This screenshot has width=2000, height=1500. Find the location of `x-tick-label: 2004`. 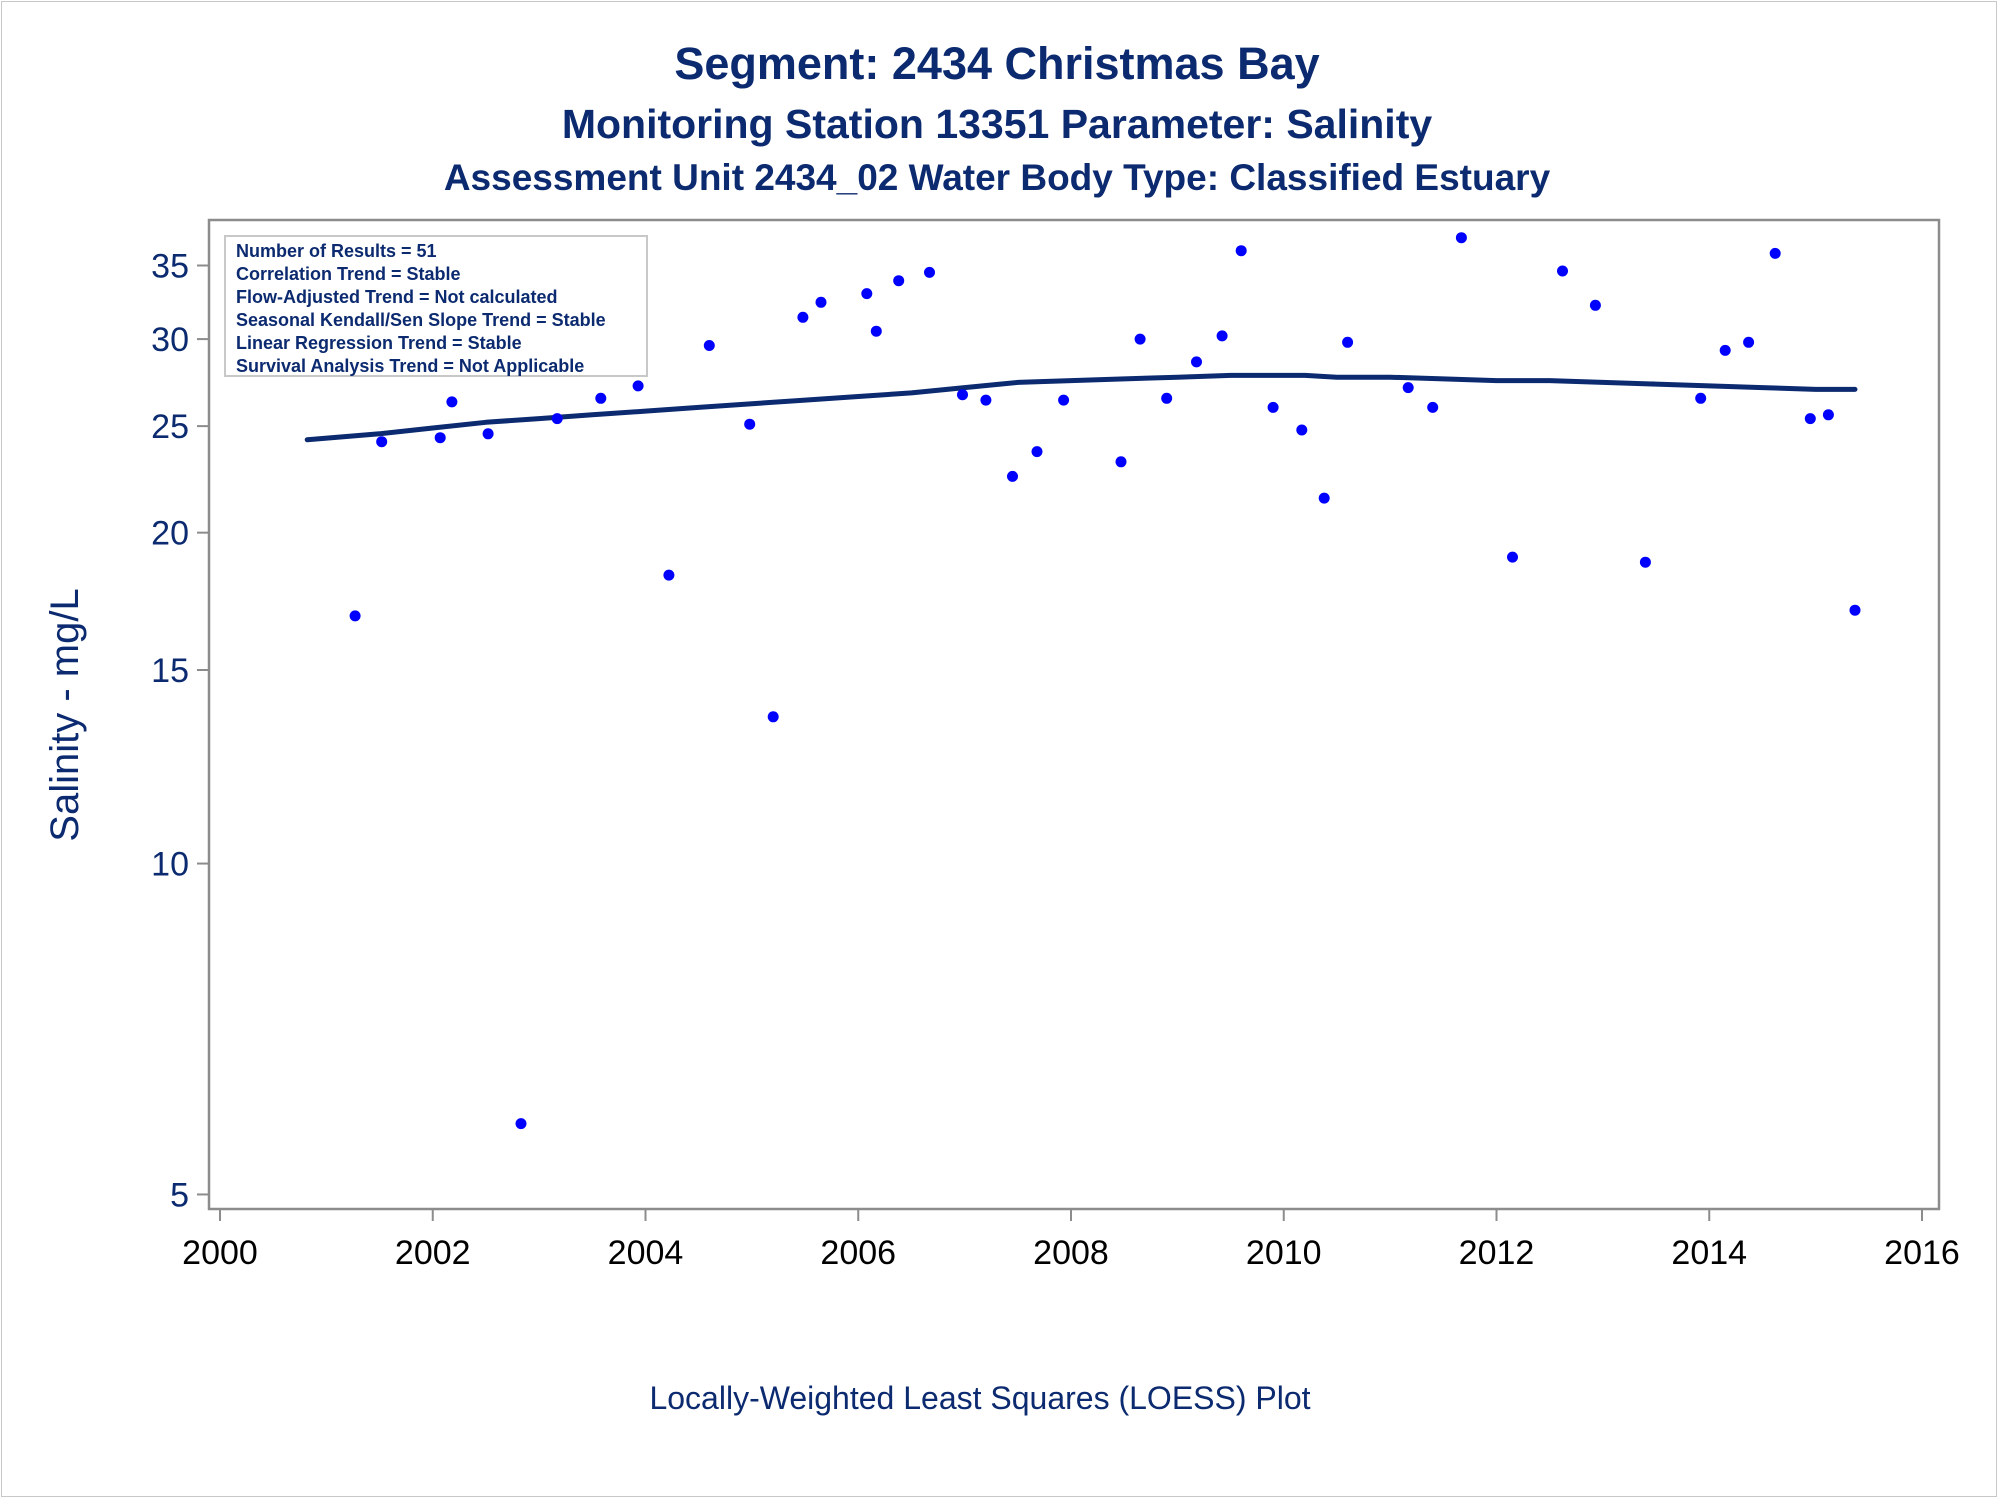

x-tick-label: 2004 is located at coordinates (646, 1253).